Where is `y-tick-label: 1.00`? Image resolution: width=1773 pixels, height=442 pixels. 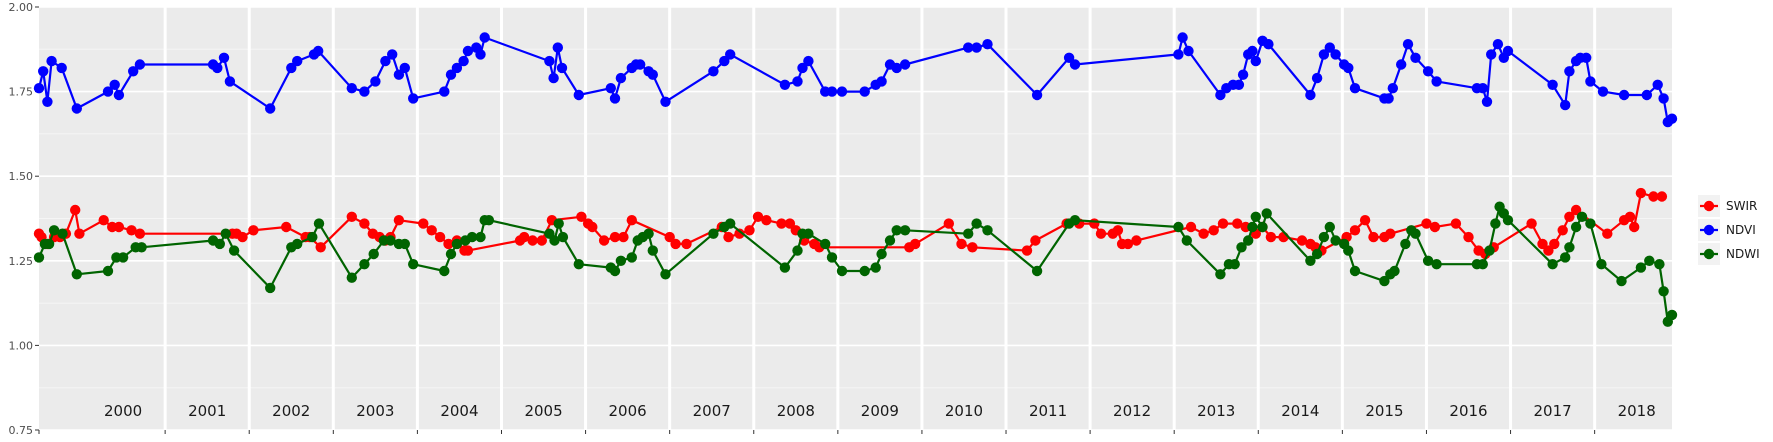
y-tick-label: 1.00 is located at coordinates (21, 345).